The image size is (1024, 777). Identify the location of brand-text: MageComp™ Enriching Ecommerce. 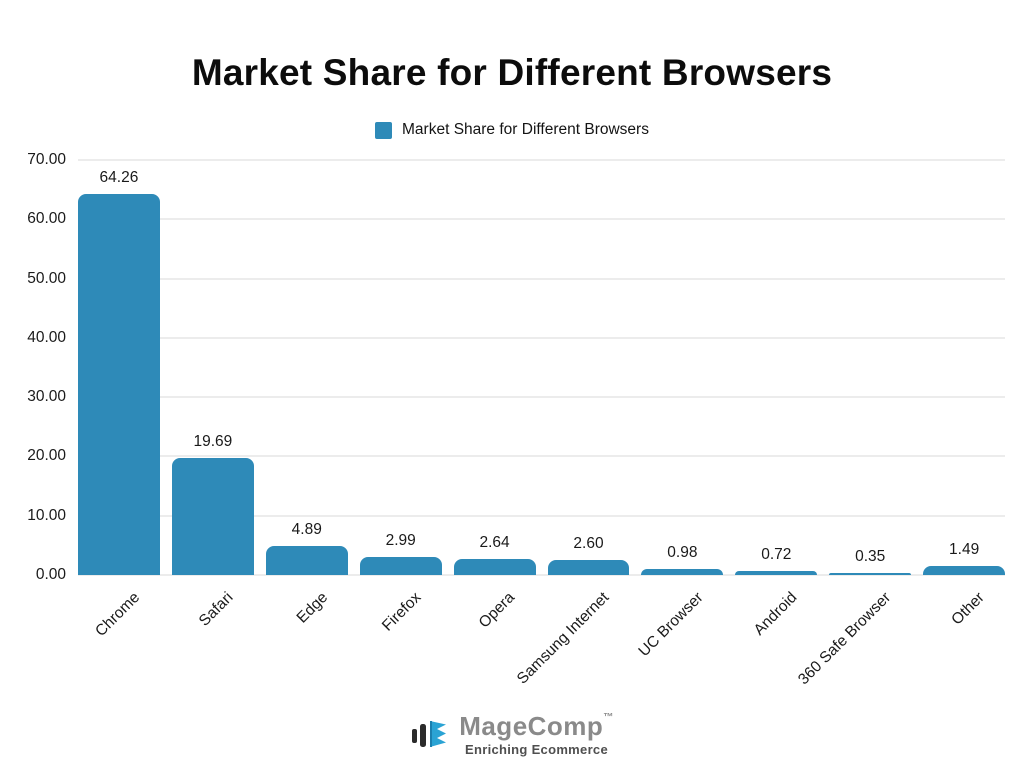
(536, 734).